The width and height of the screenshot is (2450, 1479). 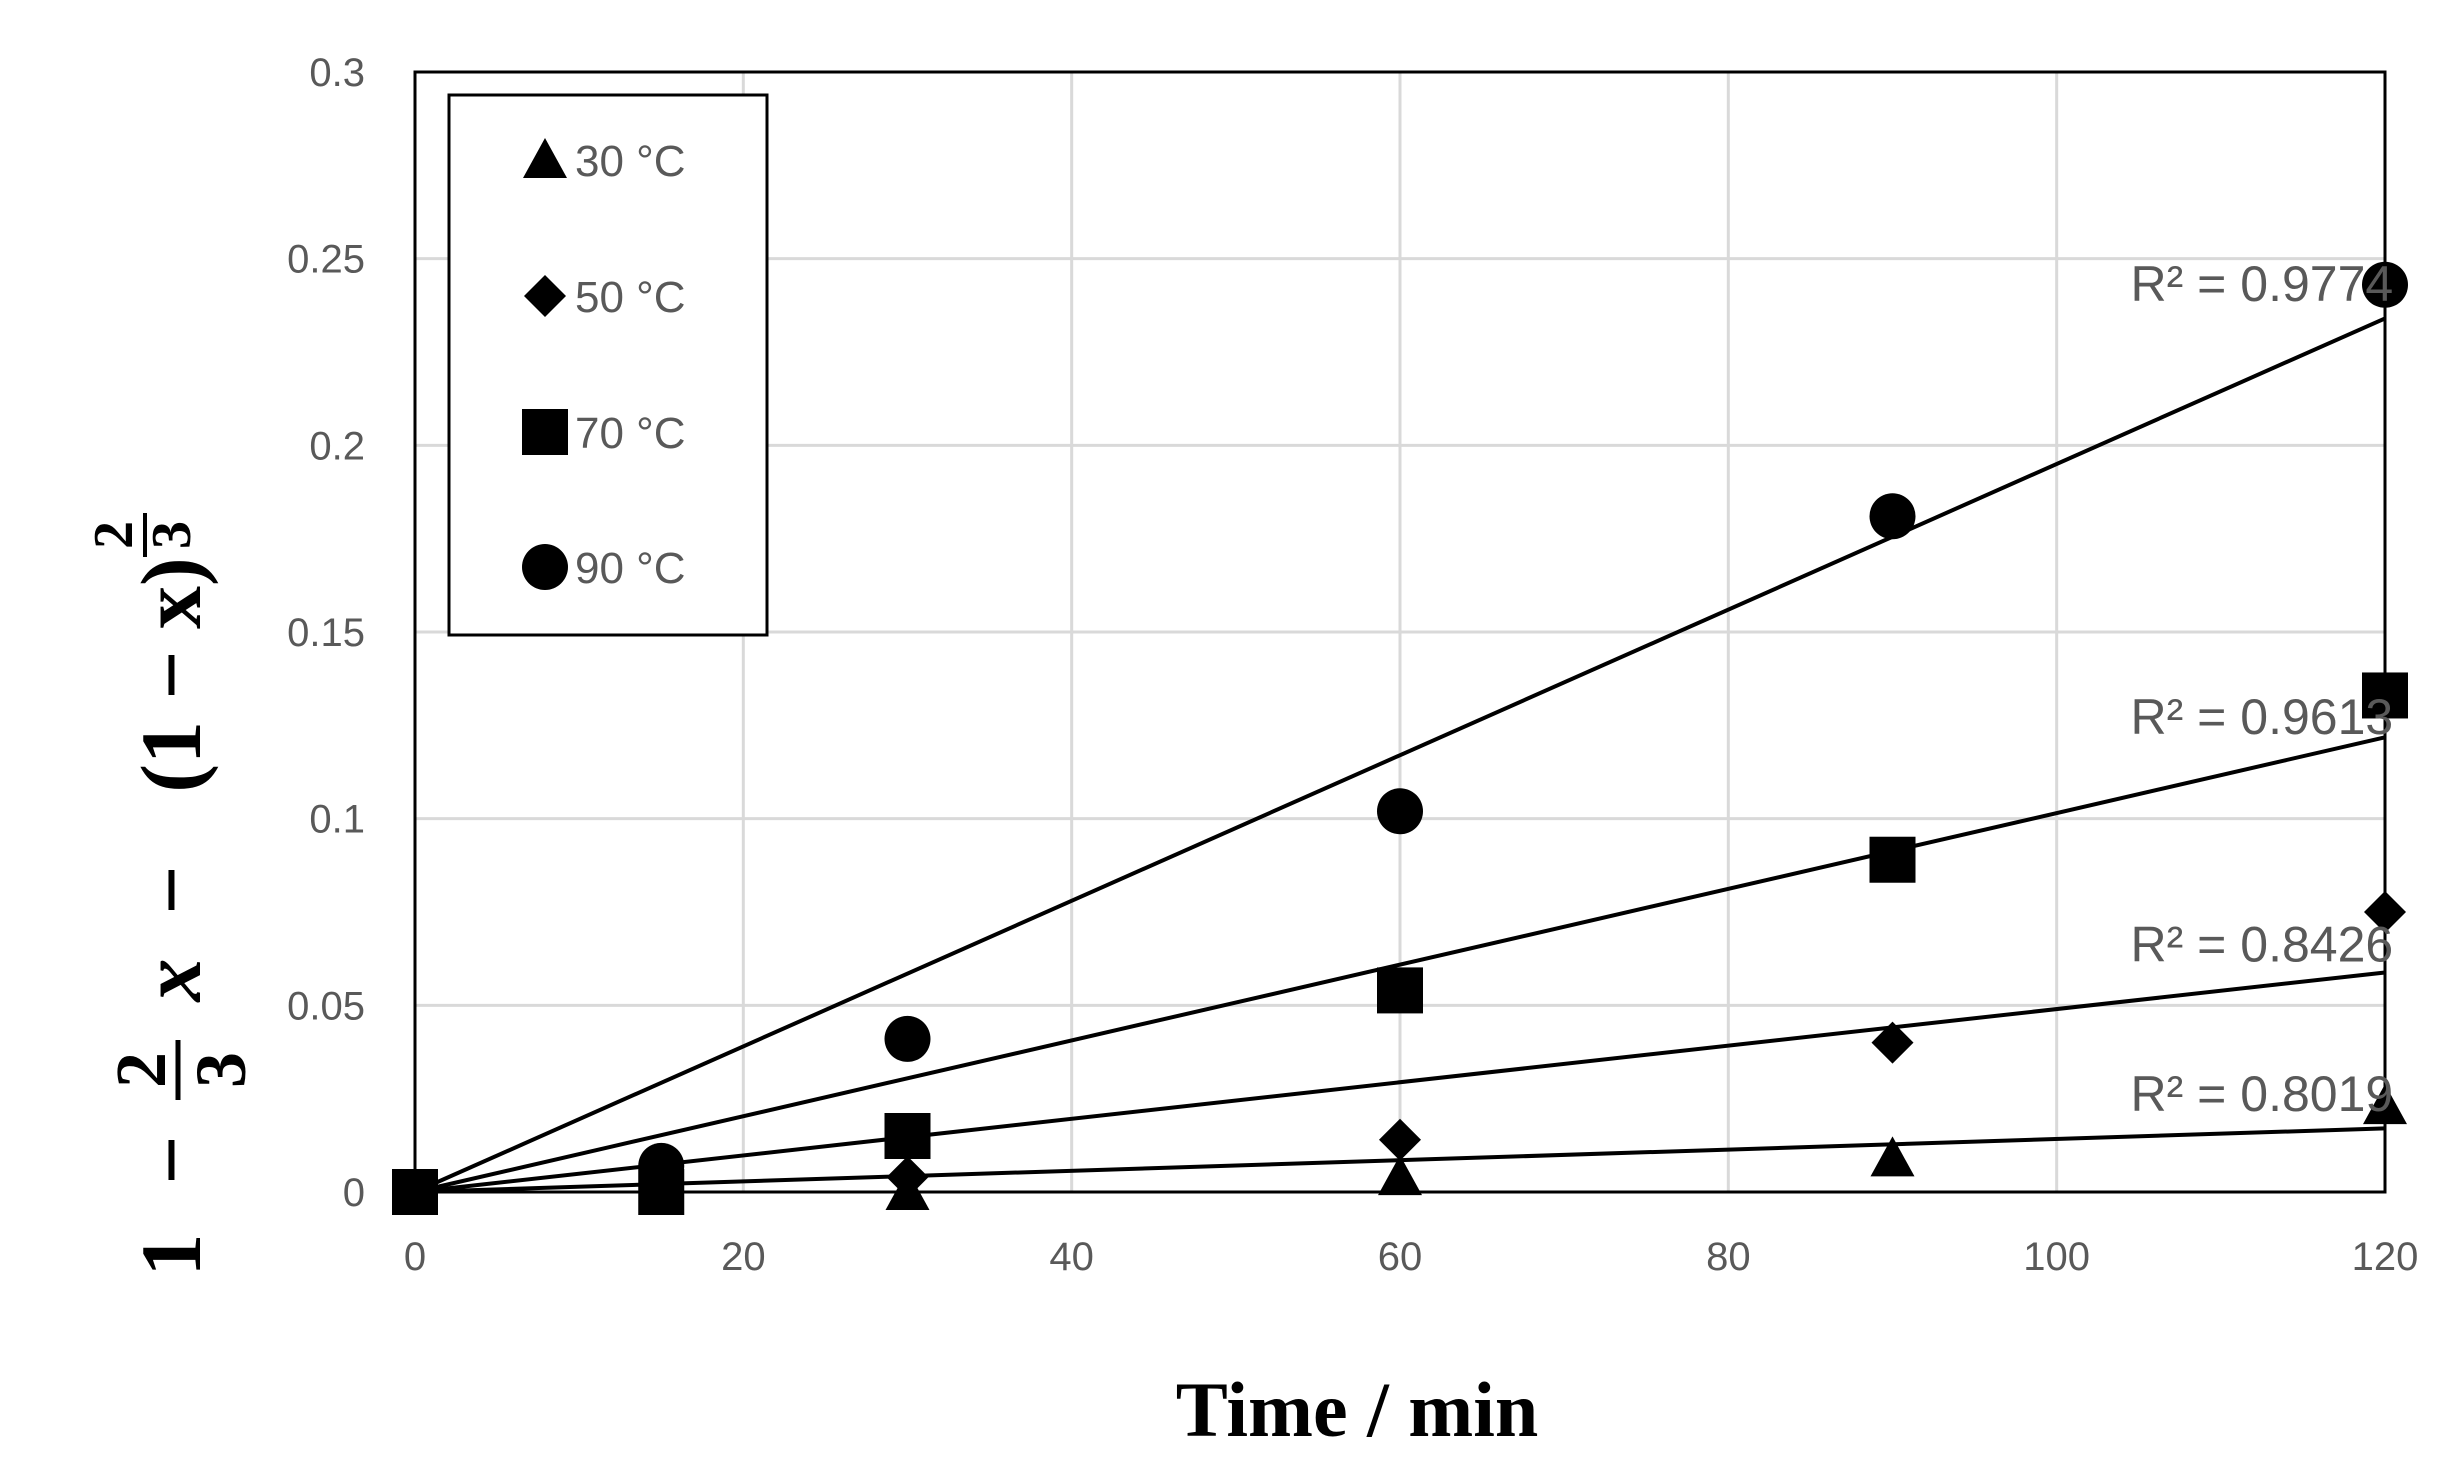 I want to click on ylabel-minus-2: −, so click(x=171, y=889).